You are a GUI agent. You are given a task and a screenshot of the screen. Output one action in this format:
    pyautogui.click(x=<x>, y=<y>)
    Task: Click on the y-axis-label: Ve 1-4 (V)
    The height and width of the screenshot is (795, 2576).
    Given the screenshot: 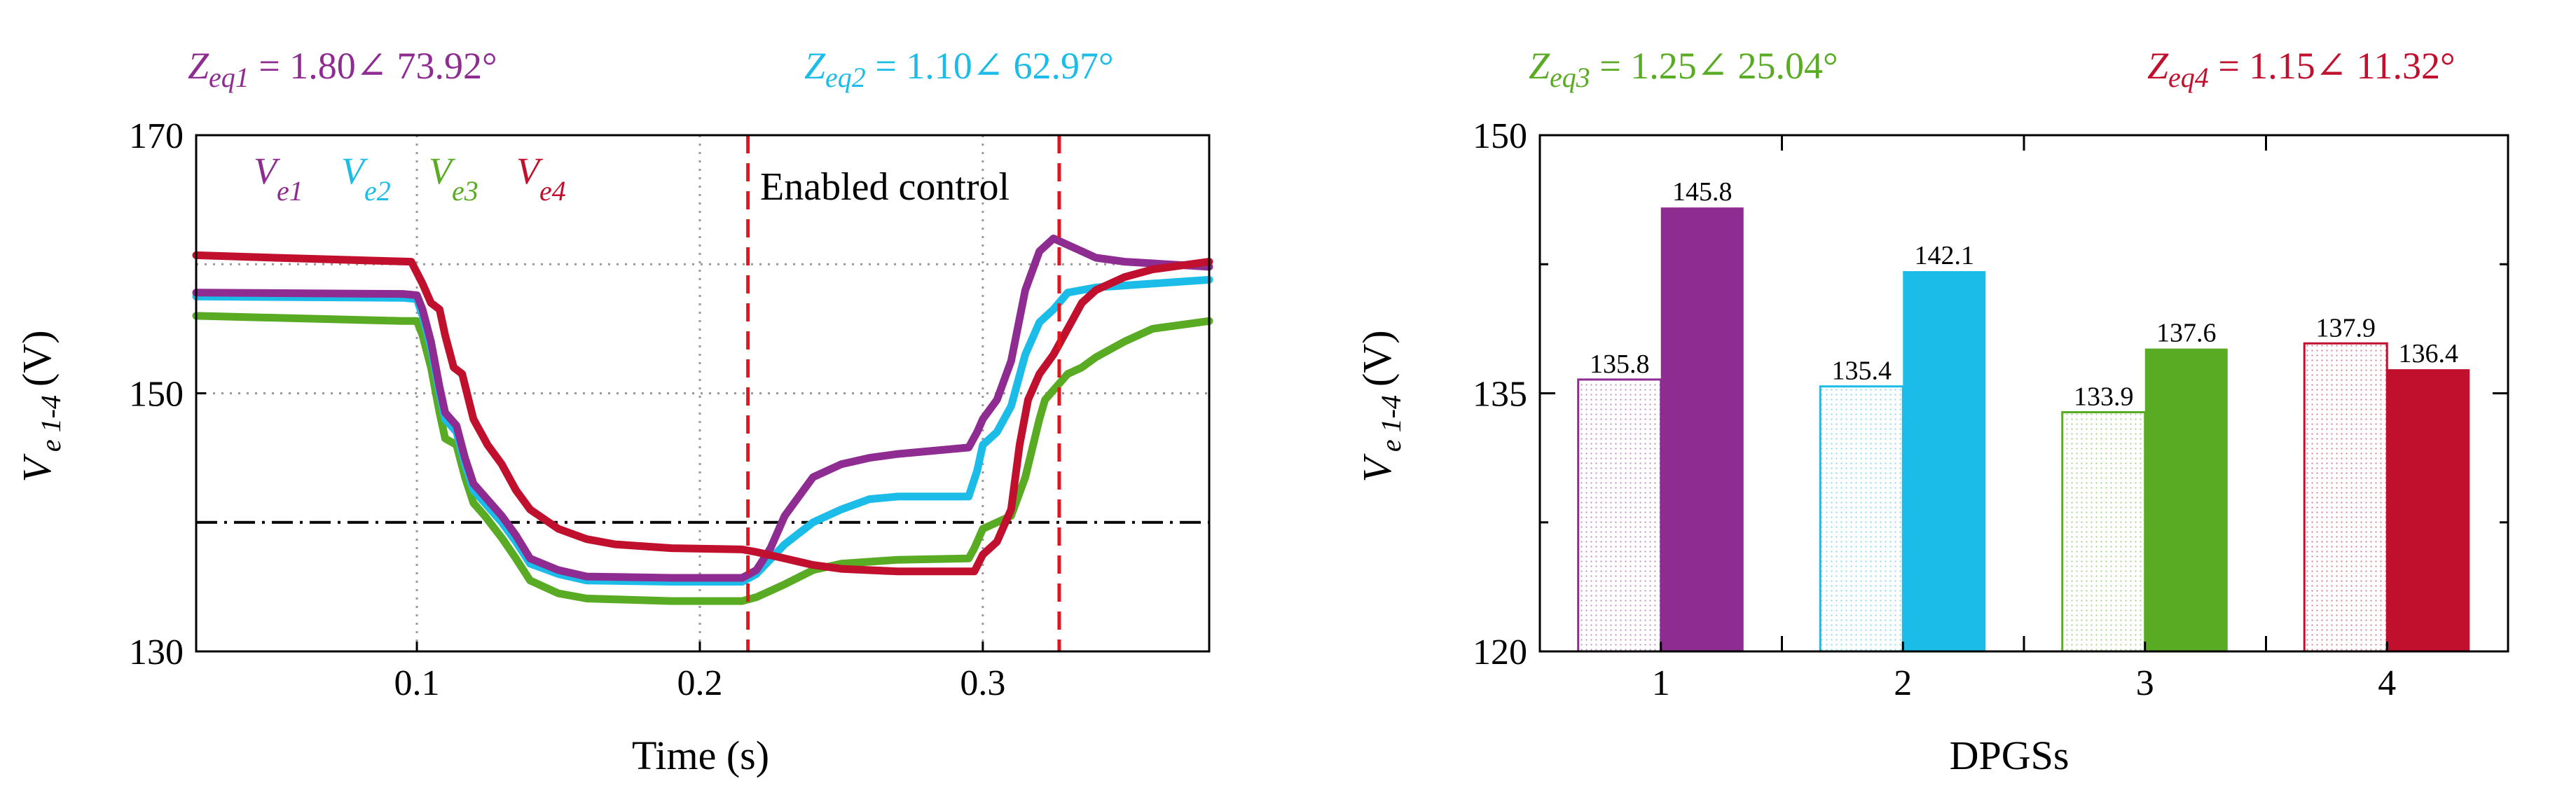 What is the action you would take?
    pyautogui.click(x=40, y=406)
    